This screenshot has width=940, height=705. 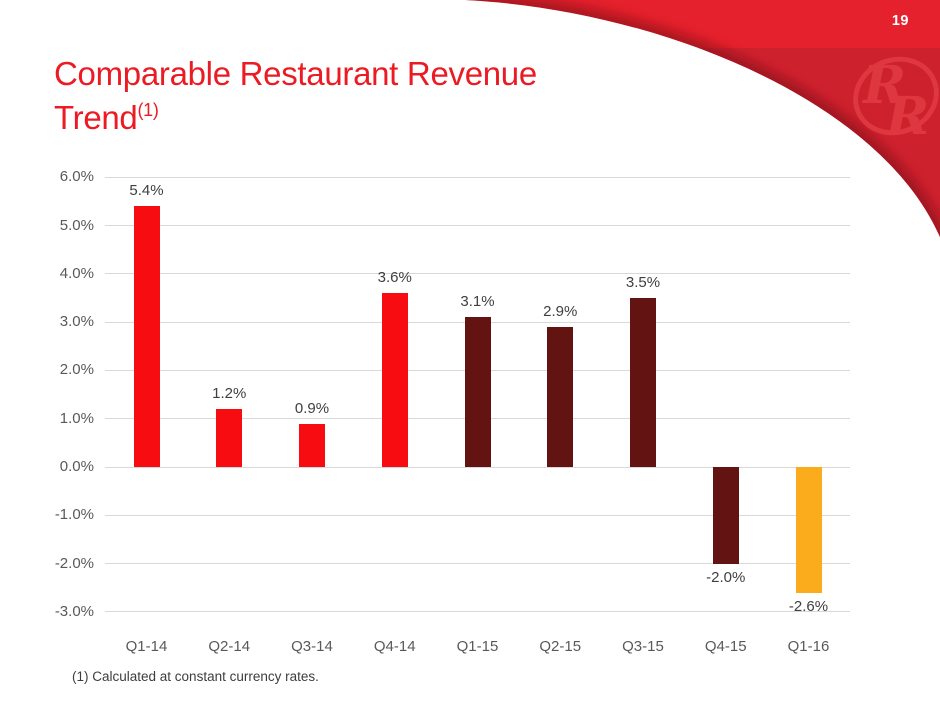 I want to click on y-axis-tick-label: -1.0%, so click(x=74, y=515).